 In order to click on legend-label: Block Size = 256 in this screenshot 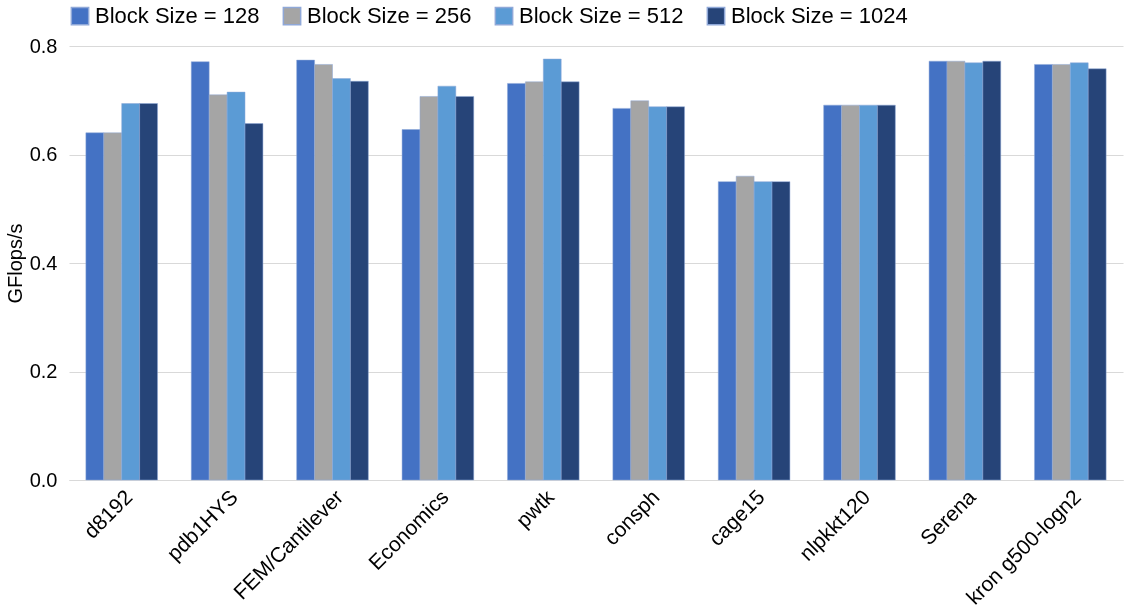, I will do `click(389, 16)`.